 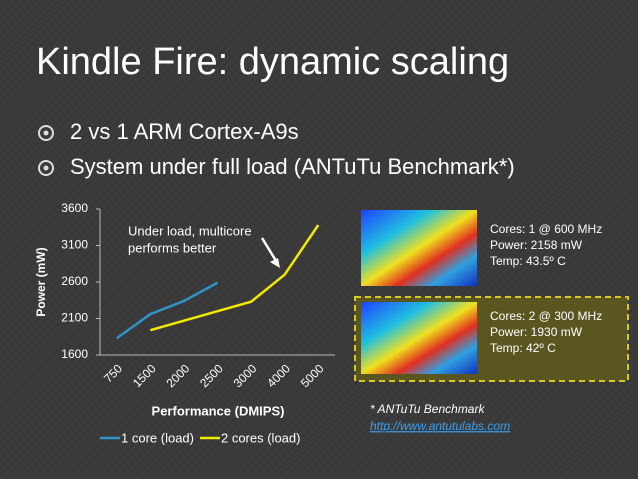 I want to click on panel-line: Power: 1930 mW, so click(x=536, y=332).